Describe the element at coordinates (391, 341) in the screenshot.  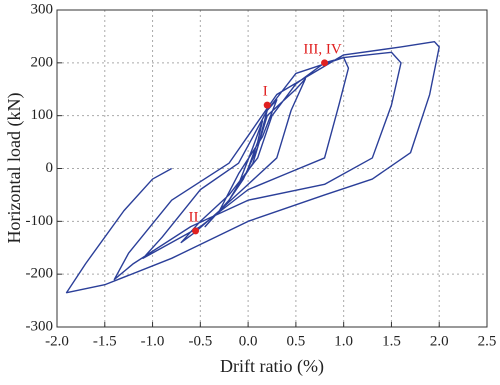
I see `x-tick-label: 1.5` at that location.